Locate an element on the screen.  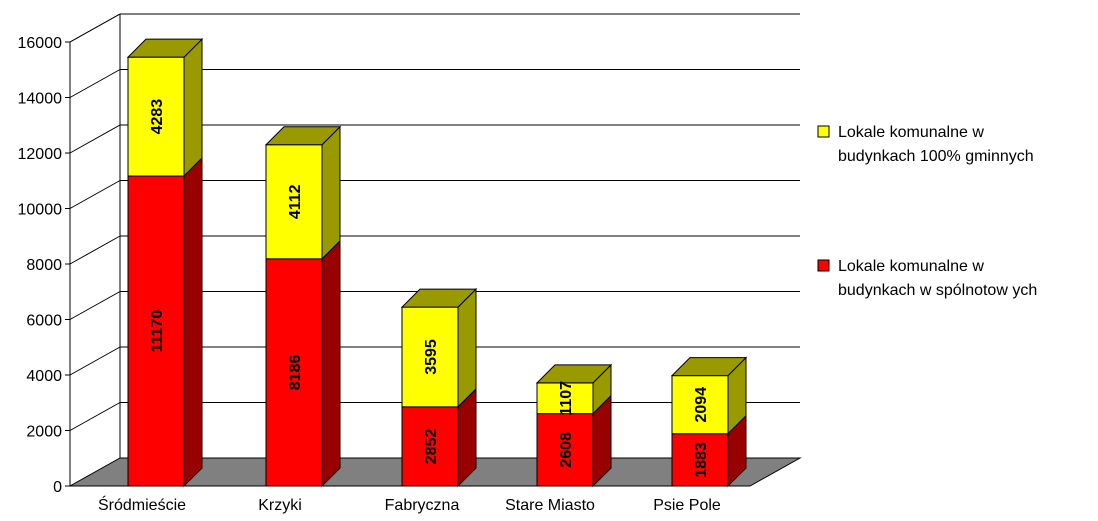
data-label: 4283 is located at coordinates (157, 117).